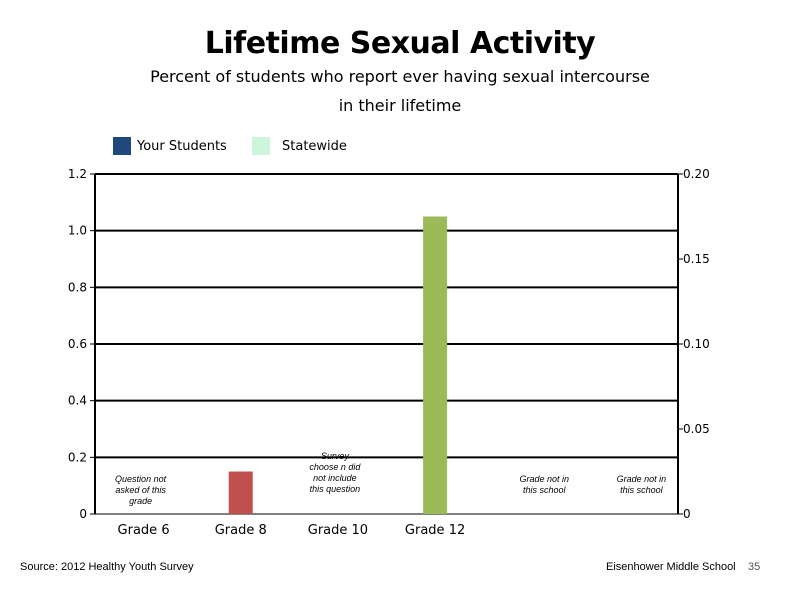 This screenshot has height=600, width=800. I want to click on legend-swatch-your-students, so click(122, 146).